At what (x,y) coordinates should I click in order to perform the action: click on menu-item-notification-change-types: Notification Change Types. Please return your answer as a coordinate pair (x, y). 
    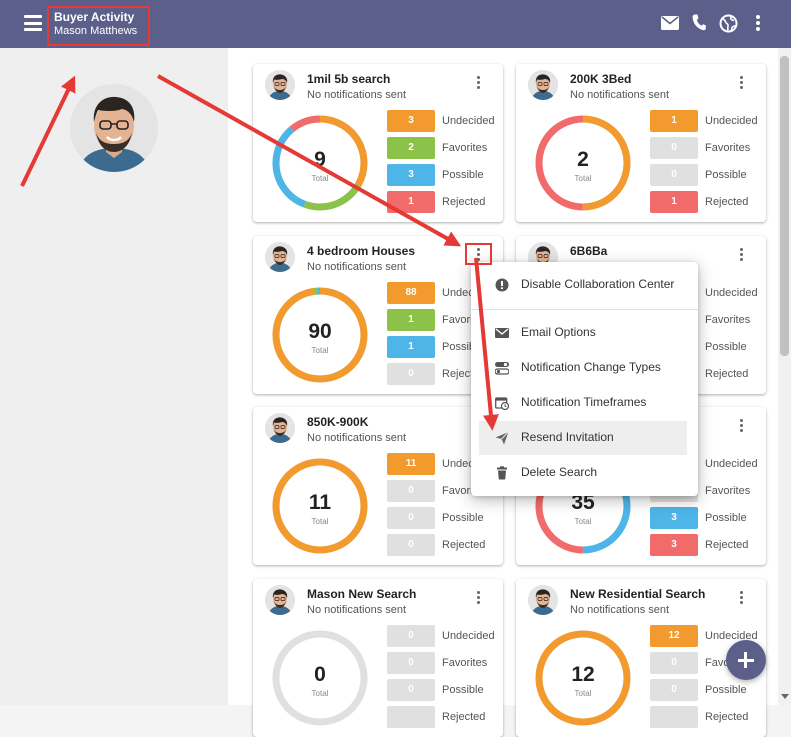
    Looking at the image, I should click on (584, 368).